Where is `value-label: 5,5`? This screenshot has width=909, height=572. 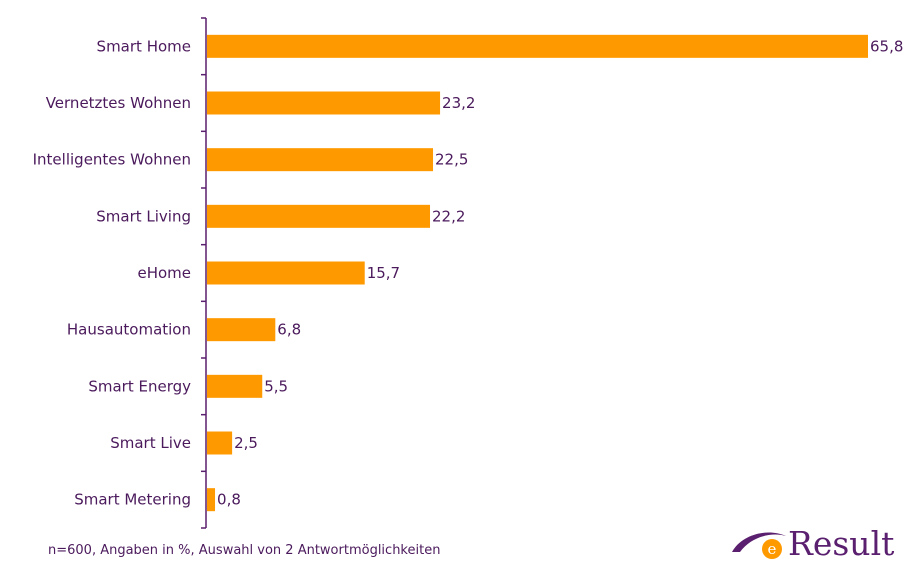 value-label: 5,5 is located at coordinates (276, 386).